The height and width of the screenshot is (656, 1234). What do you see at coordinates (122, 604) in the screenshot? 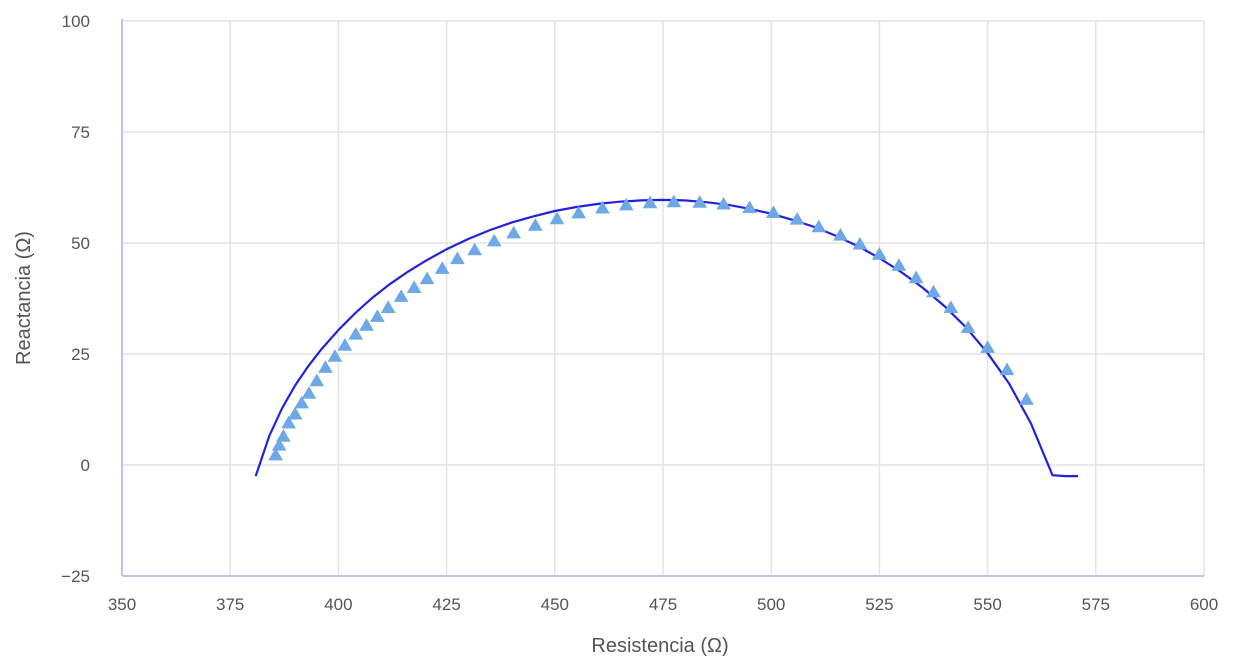
I see `x-tick-label: 350` at bounding box center [122, 604].